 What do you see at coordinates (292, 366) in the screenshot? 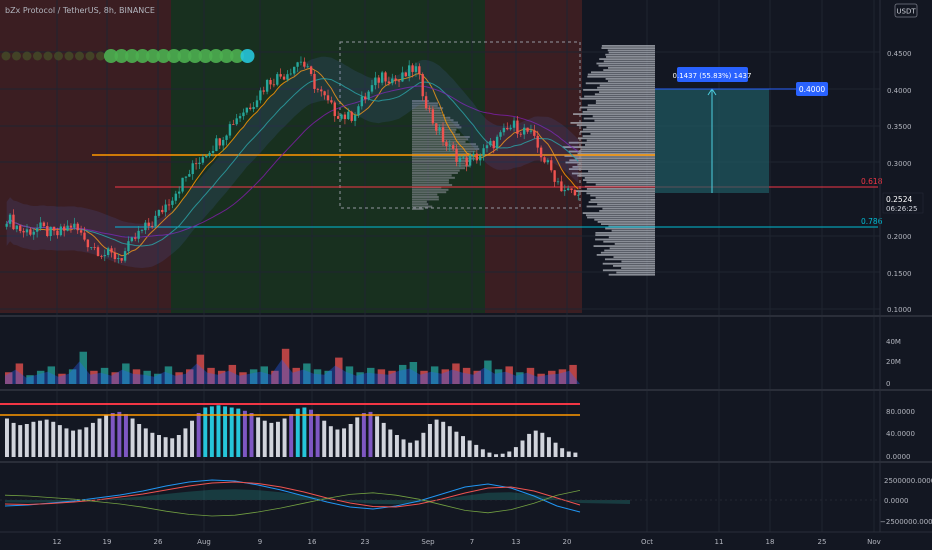
I see `volume-pane` at bounding box center [292, 366].